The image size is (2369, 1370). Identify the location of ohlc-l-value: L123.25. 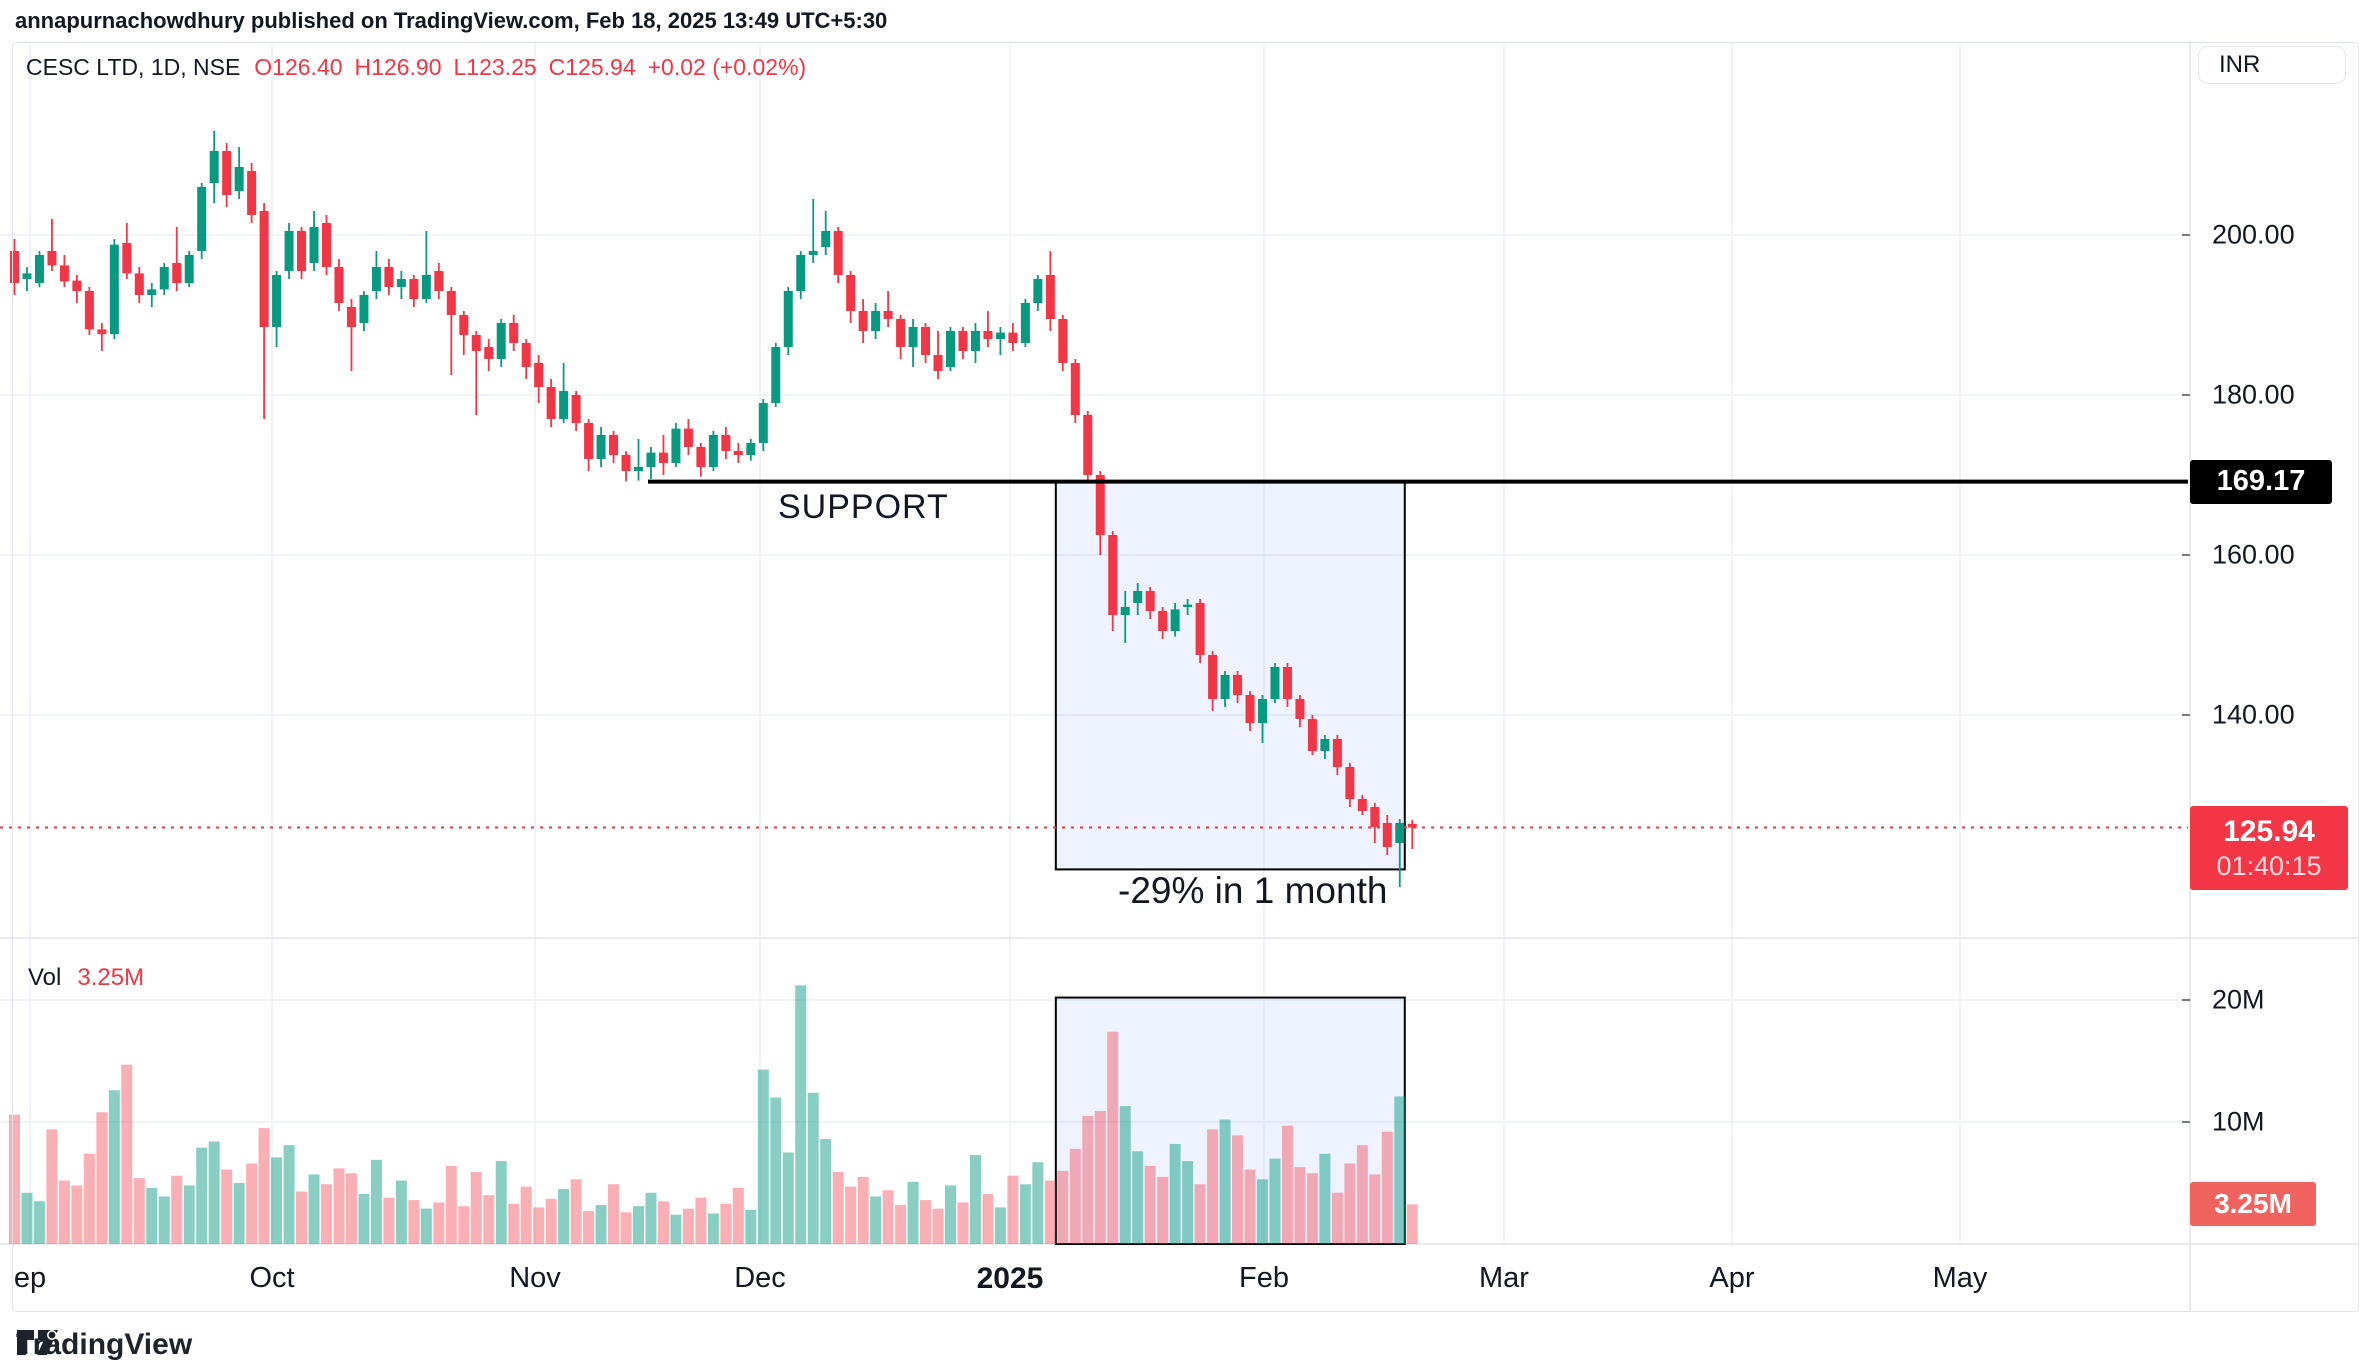
(495, 67).